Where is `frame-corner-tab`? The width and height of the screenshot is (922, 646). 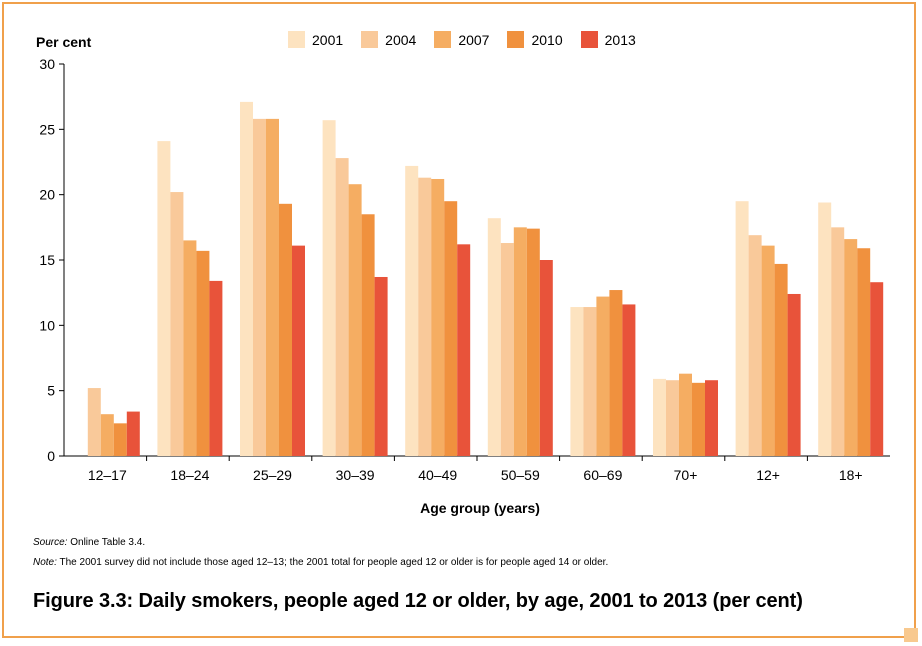
frame-corner-tab is located at coordinates (911, 635).